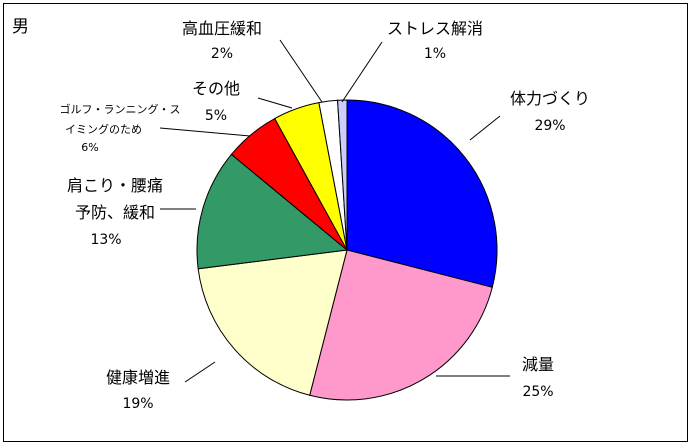 Image resolution: width=693 pixels, height=447 pixels. I want to click on slice-label-6: その他, so click(216, 88).